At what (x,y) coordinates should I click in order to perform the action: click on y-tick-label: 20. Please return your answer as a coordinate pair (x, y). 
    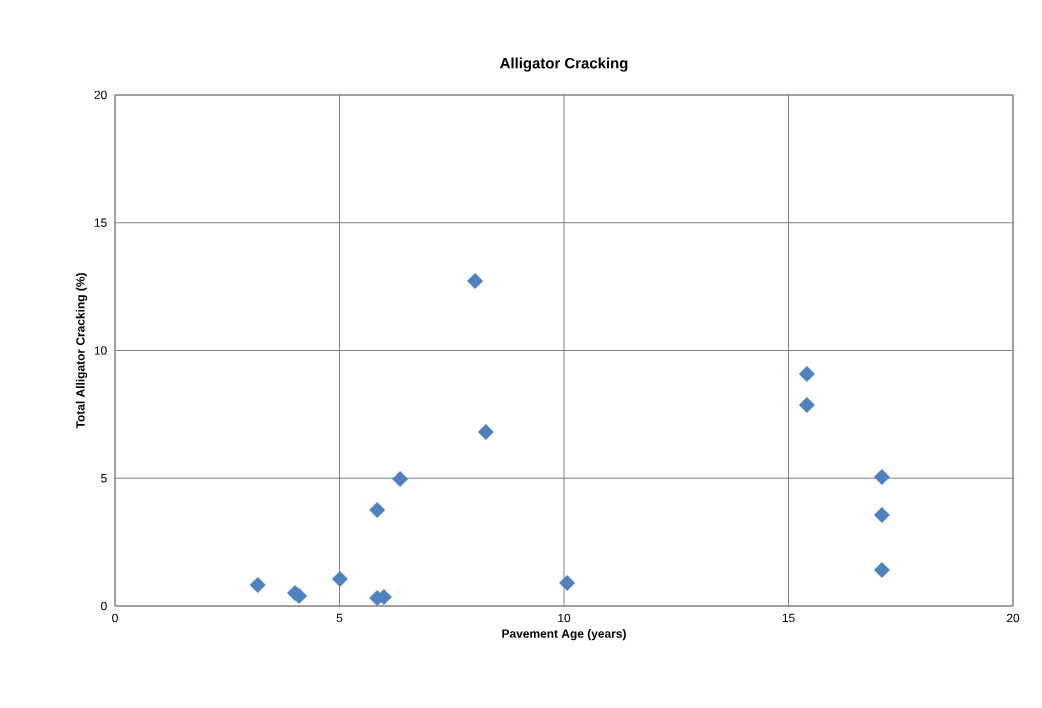
    Looking at the image, I should click on (100, 95).